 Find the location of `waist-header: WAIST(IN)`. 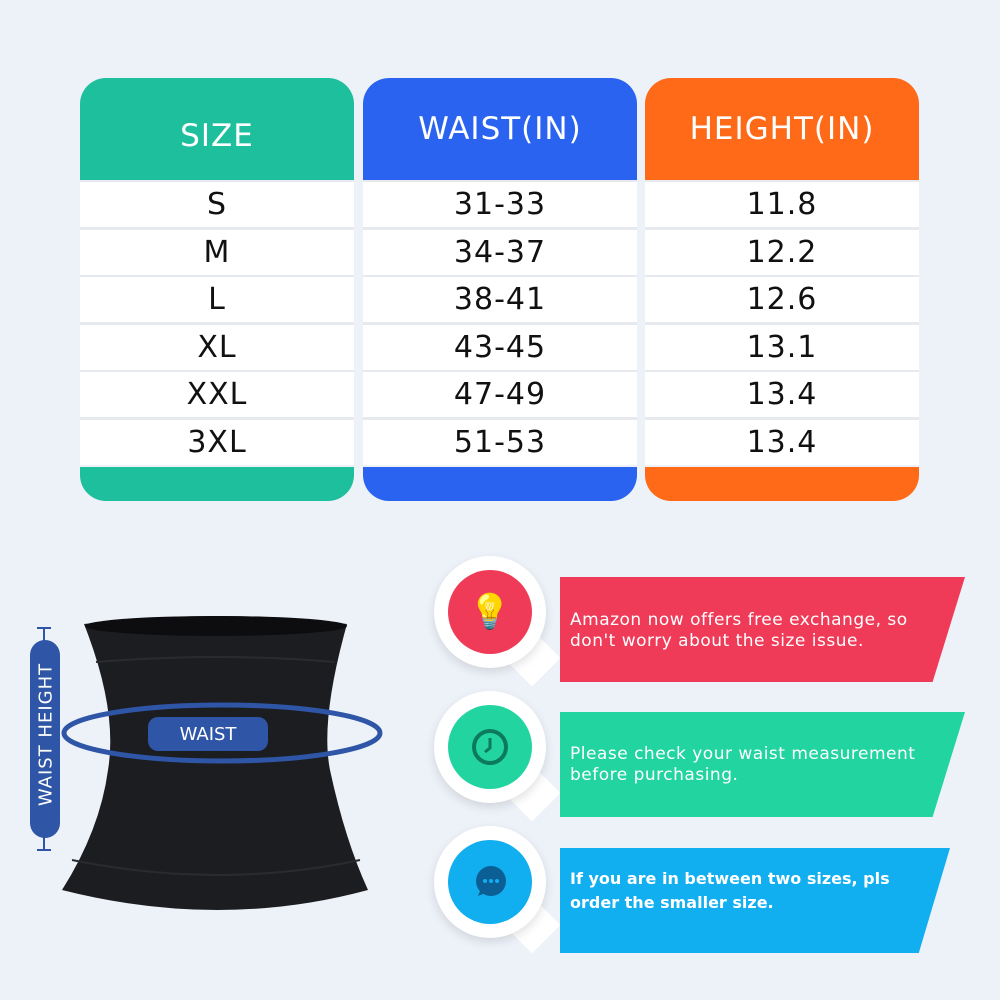

waist-header: WAIST(IN) is located at coordinates (500, 129).